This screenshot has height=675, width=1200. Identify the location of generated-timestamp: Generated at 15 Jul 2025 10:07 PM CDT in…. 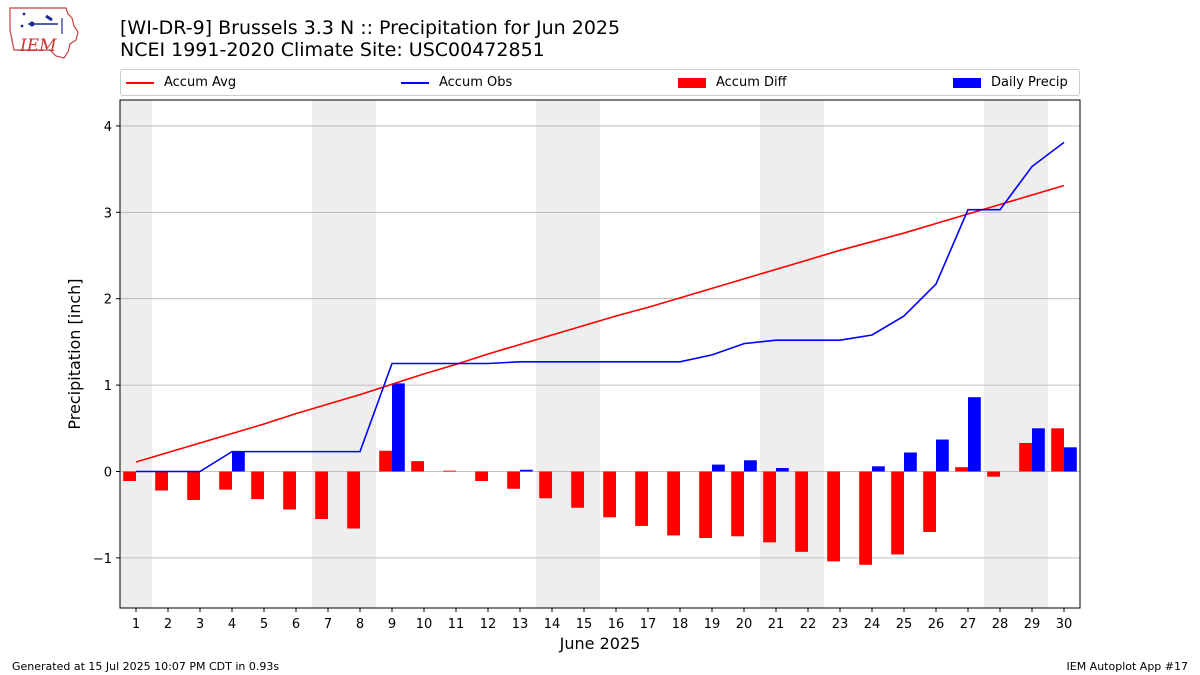
(146, 666).